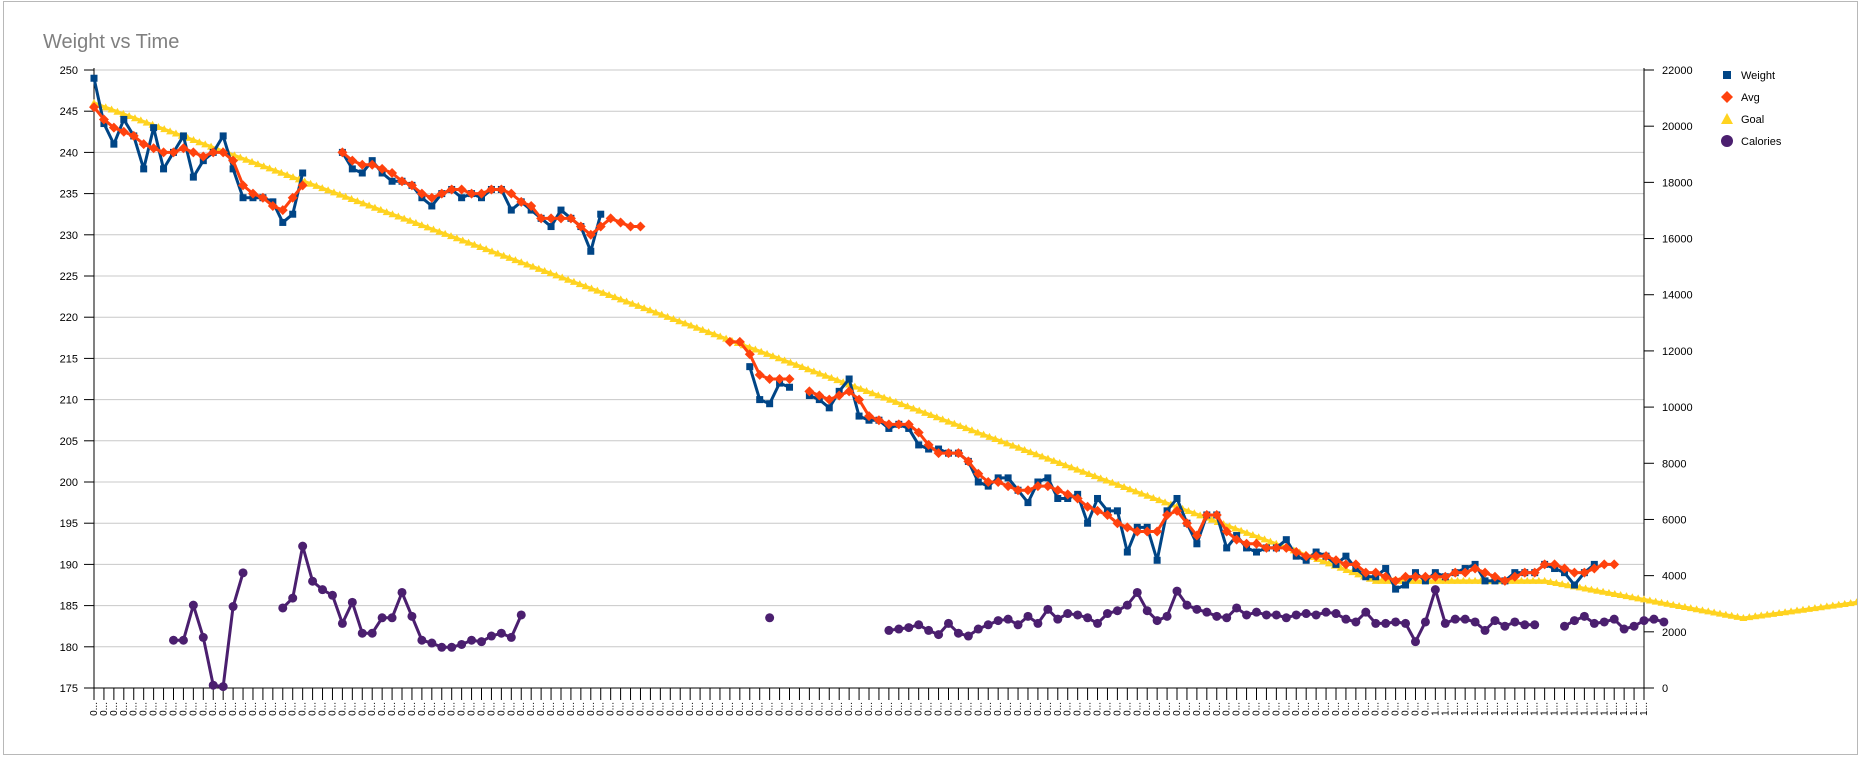 This screenshot has height=757, width=1860. Describe the element at coordinates (69, 277) in the screenshot. I see `y-tick-label: 225` at that location.